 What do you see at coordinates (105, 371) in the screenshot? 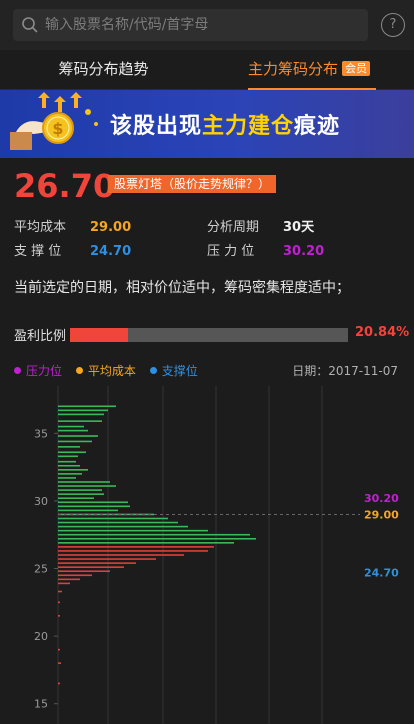
I see `legend-avg-cost: 平均成本` at bounding box center [105, 371].